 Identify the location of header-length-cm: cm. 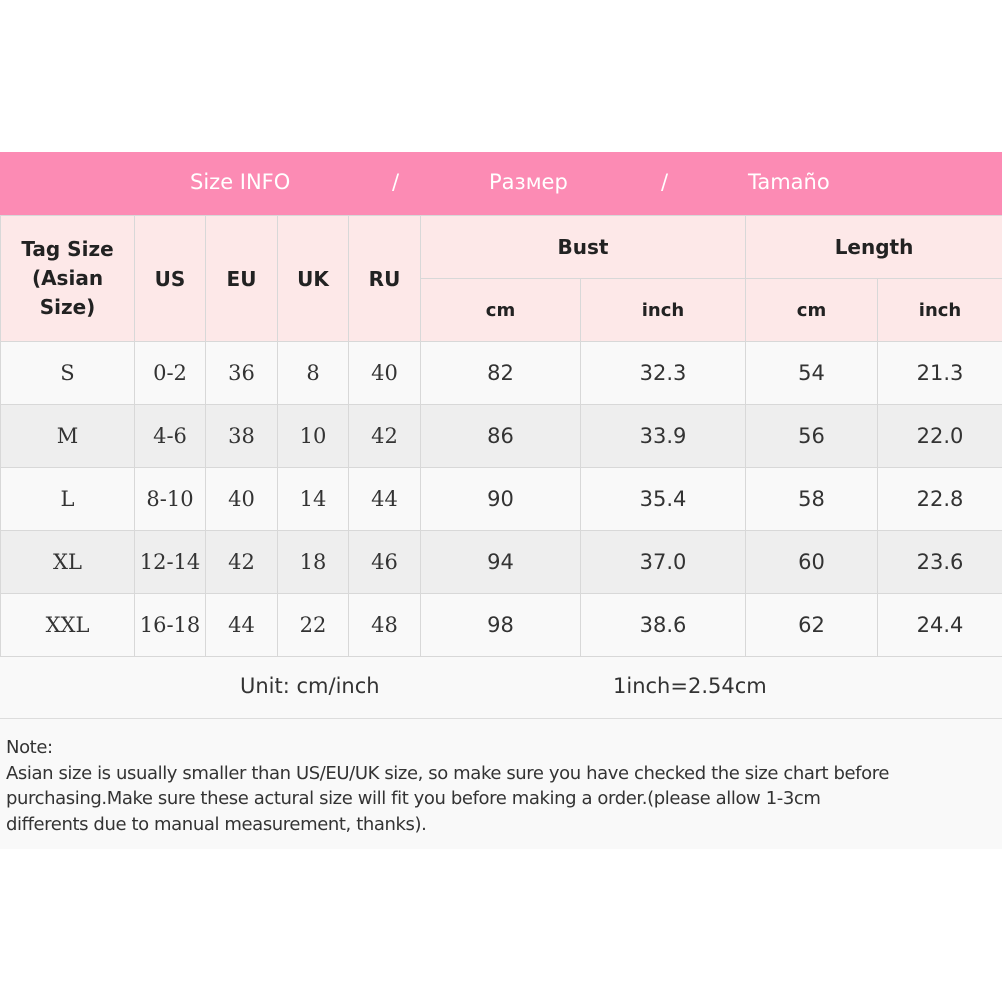
(812, 310).